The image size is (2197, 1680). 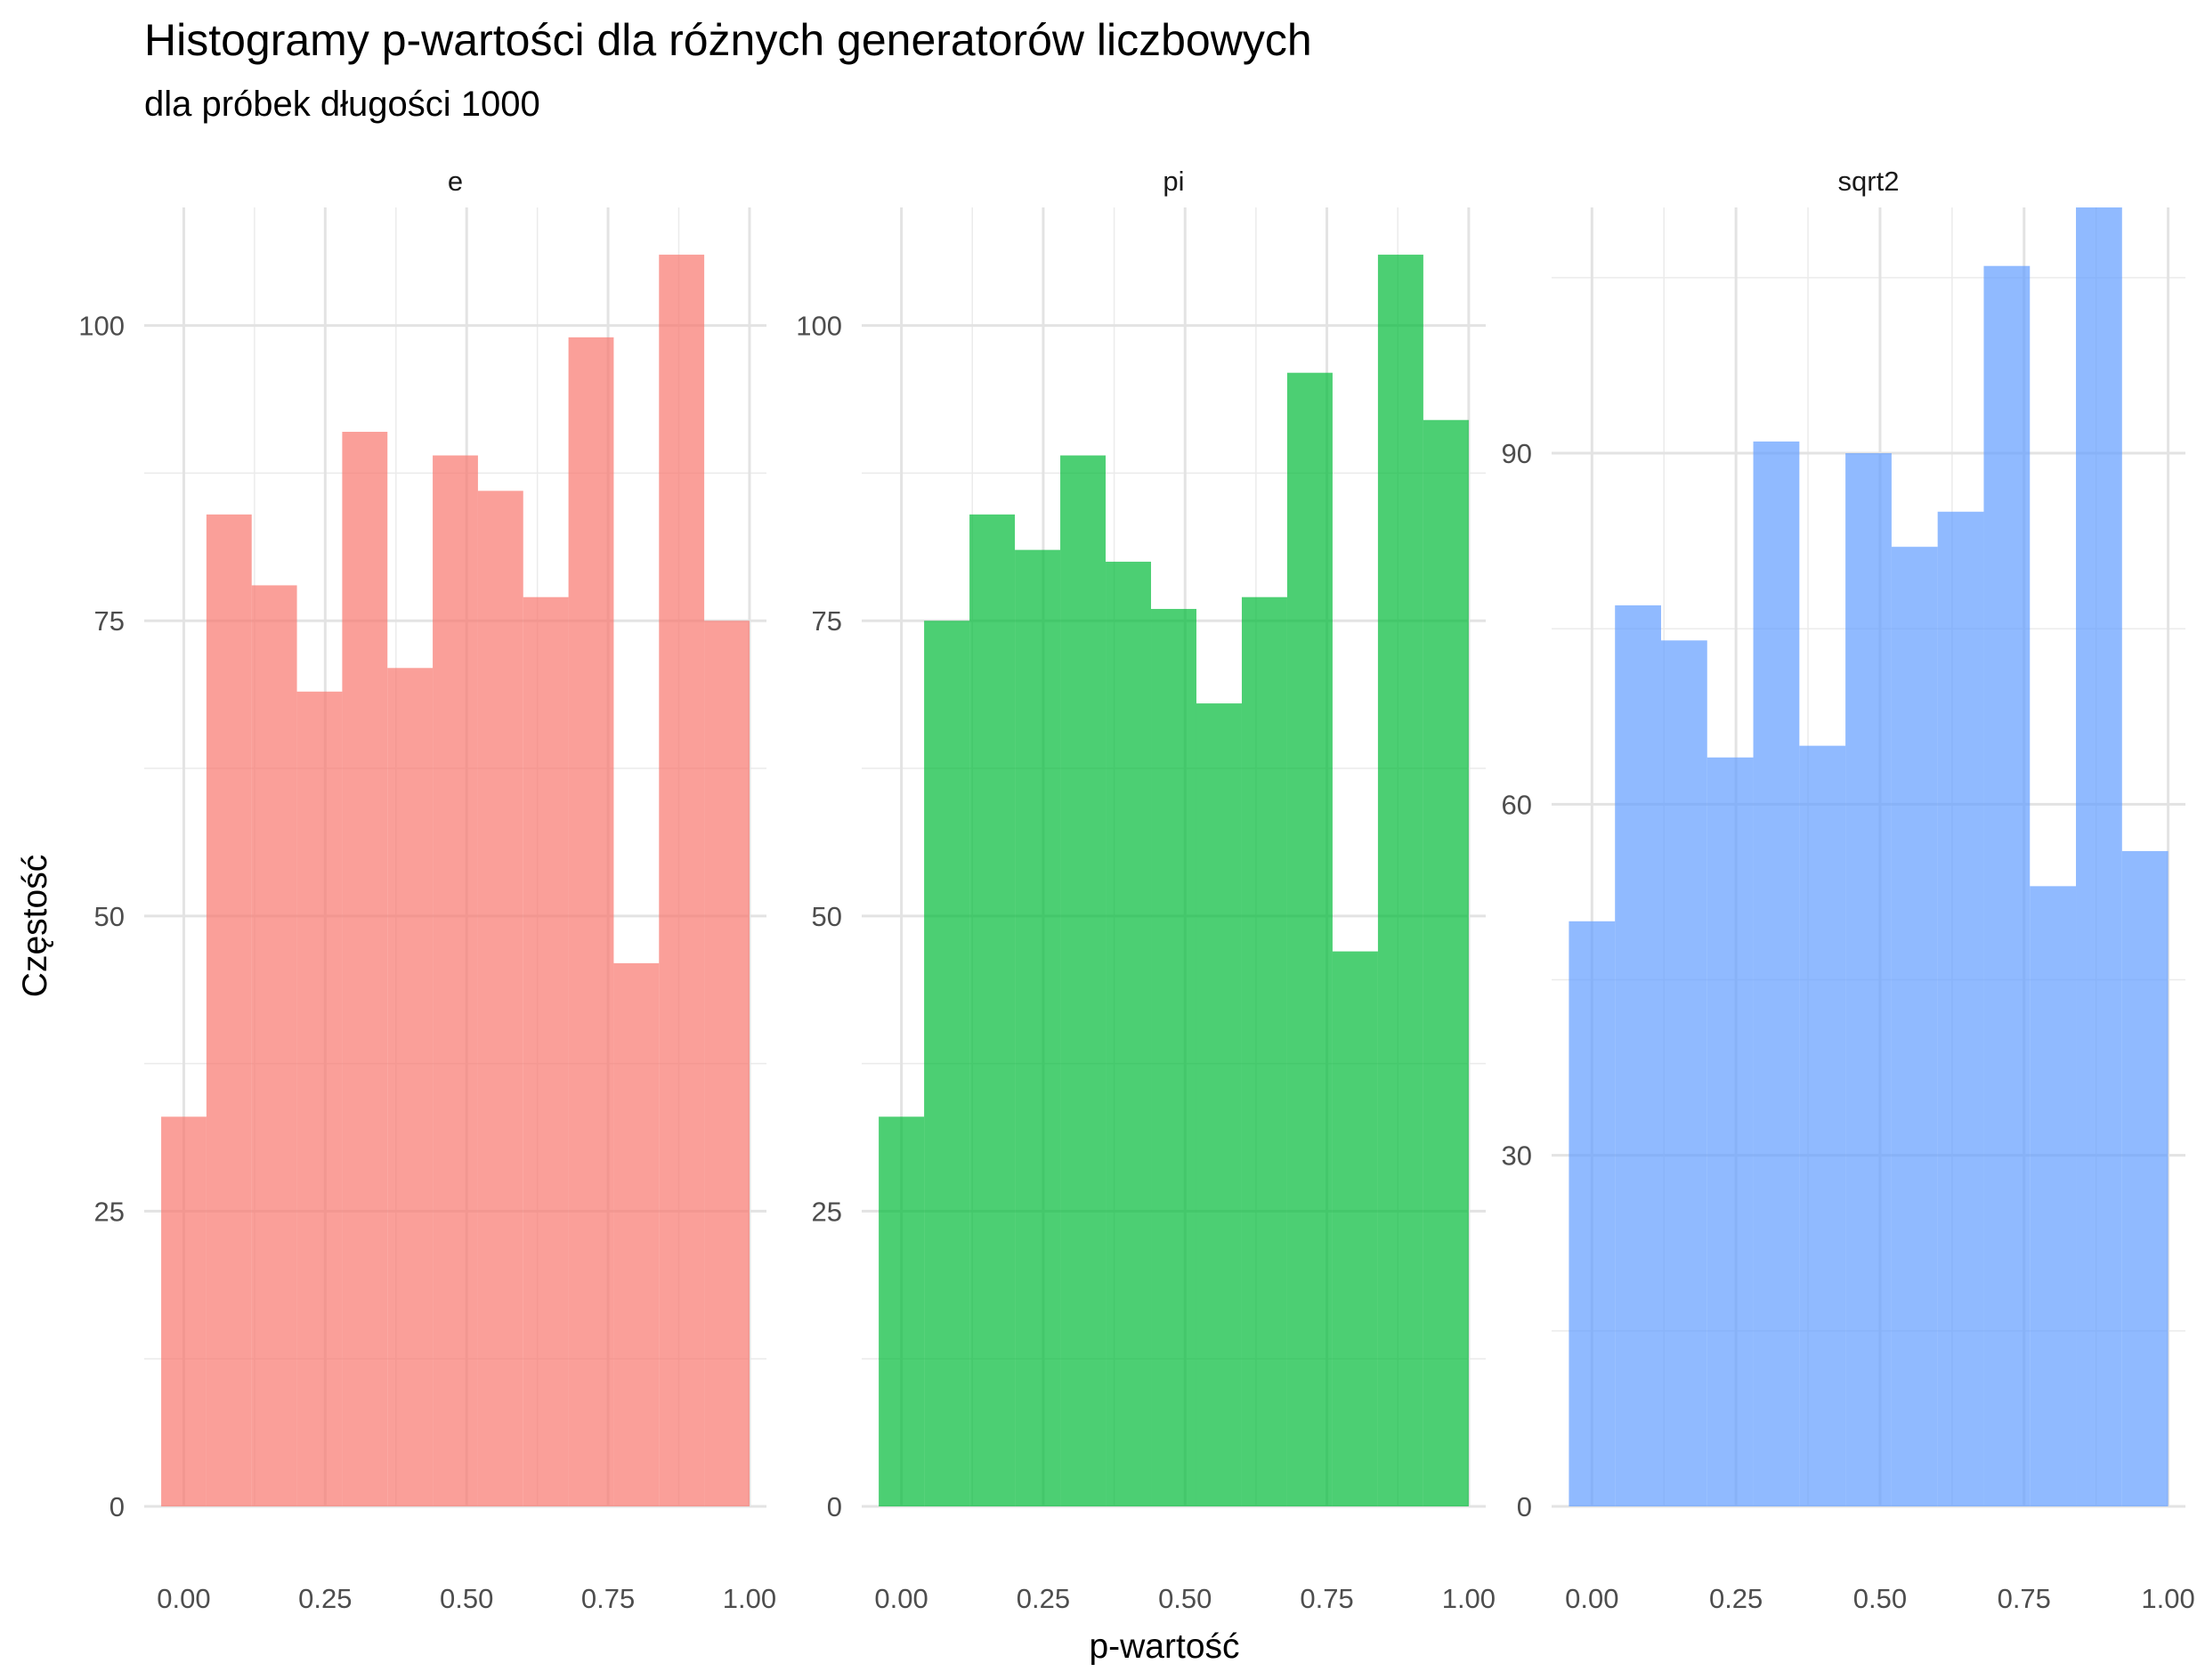 I want to click on y-tick-label: 60, so click(x=1517, y=804).